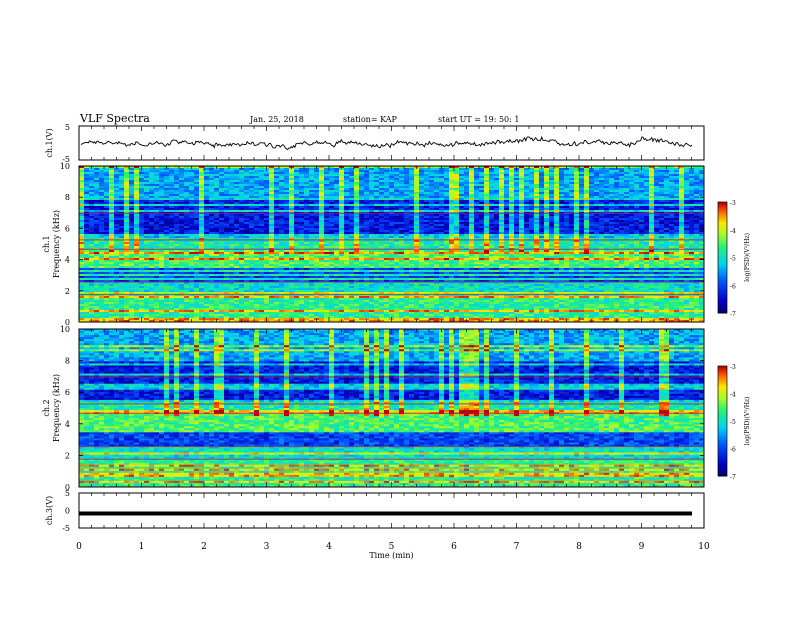 Image resolution: width=792 pixels, height=617 pixels. Describe the element at coordinates (277, 119) in the screenshot. I see `header-date: Jan. 25, 2018` at that location.